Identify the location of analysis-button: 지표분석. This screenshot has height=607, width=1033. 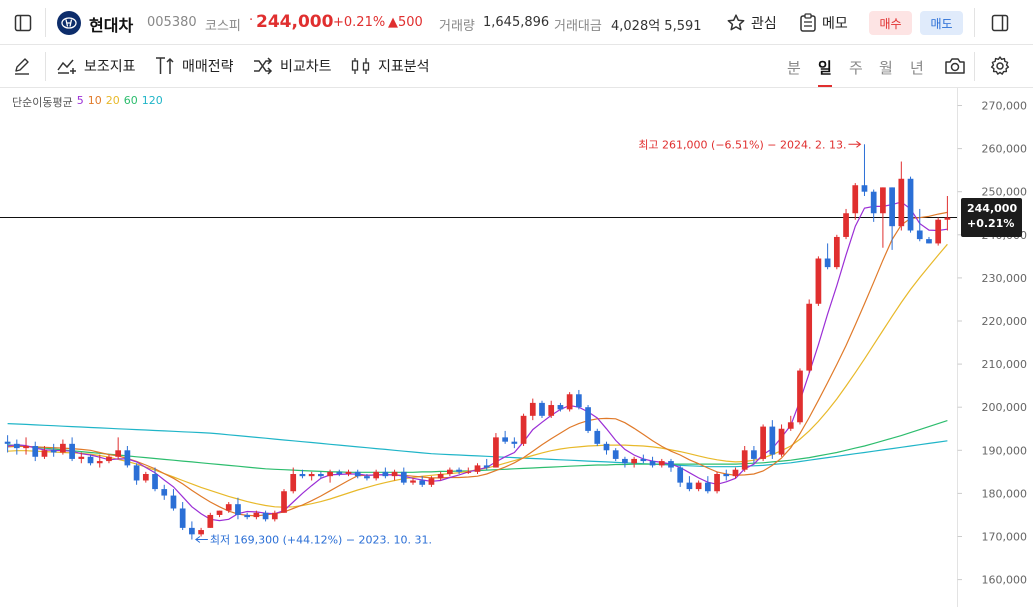
(390, 66).